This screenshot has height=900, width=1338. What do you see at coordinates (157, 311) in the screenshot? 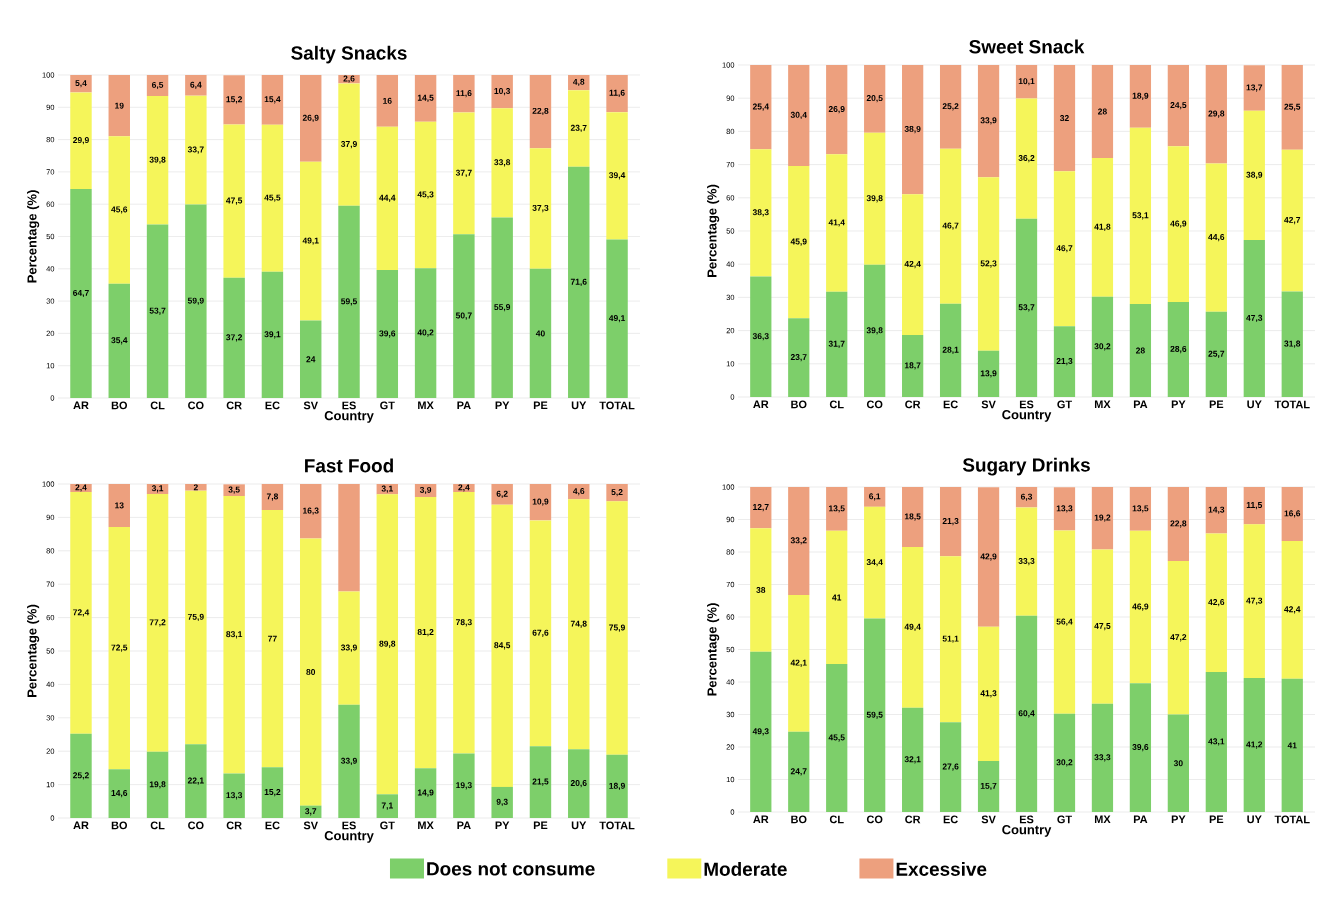
I see `data-label: 53,7` at bounding box center [157, 311].